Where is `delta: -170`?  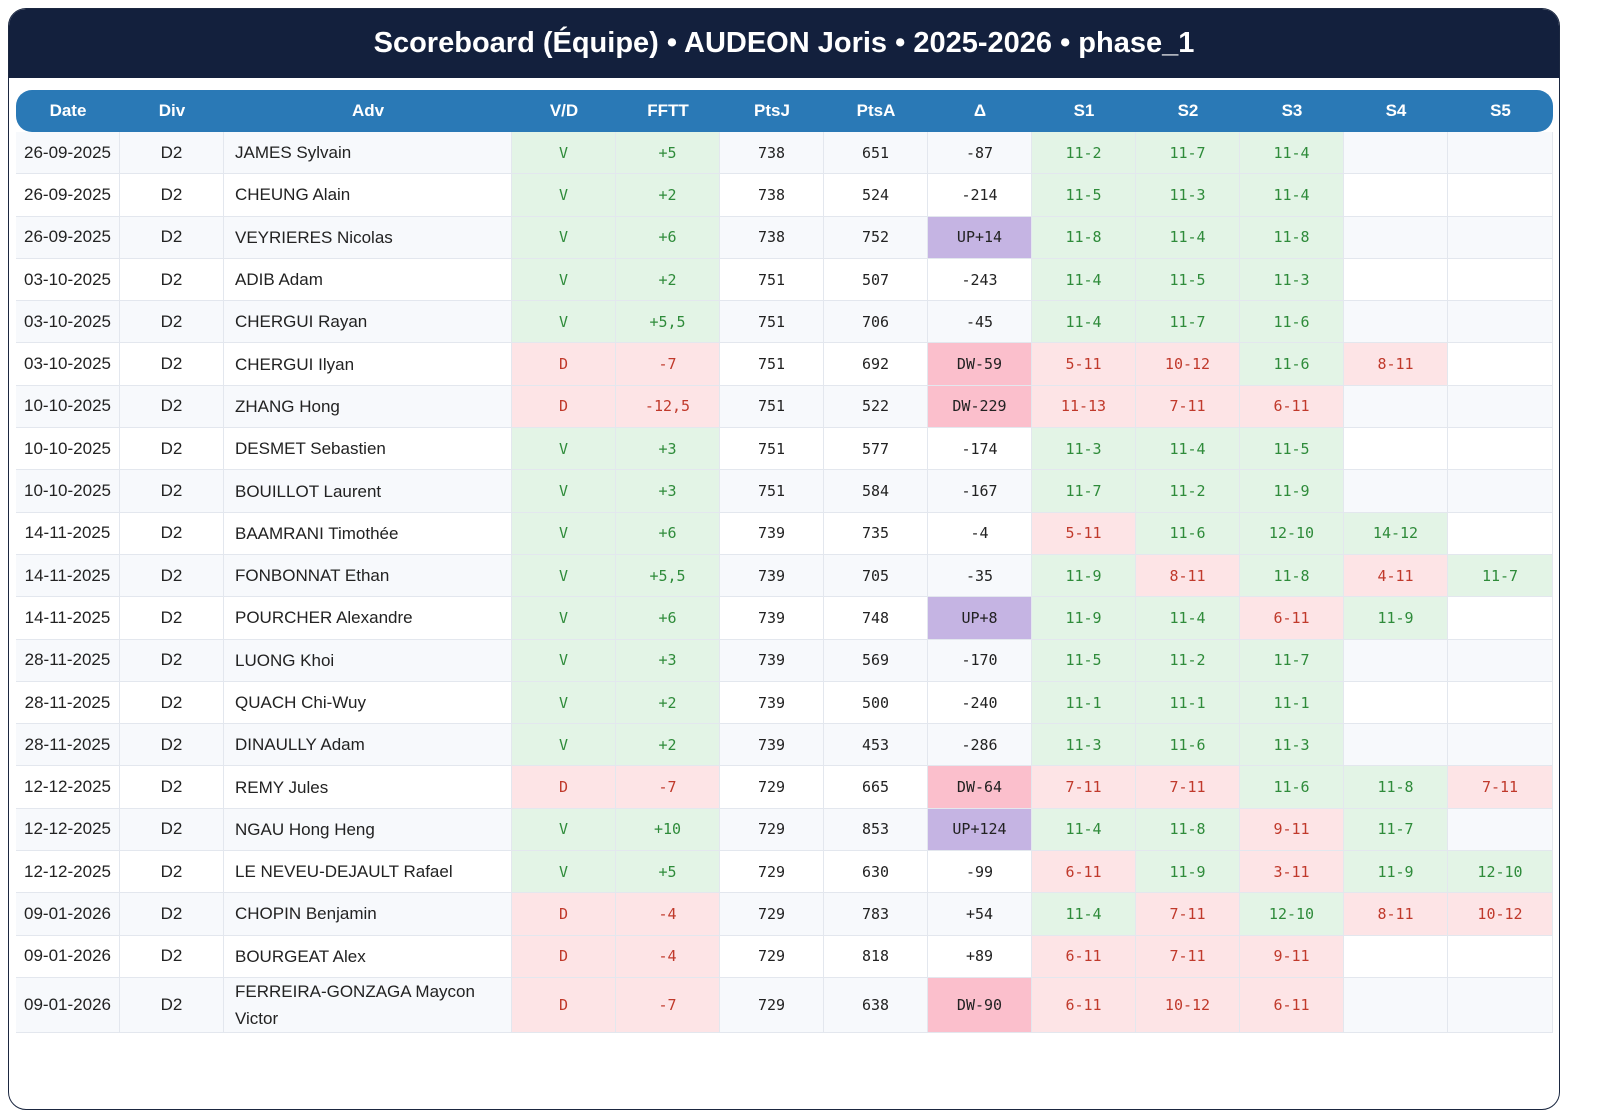 delta: -170 is located at coordinates (980, 660).